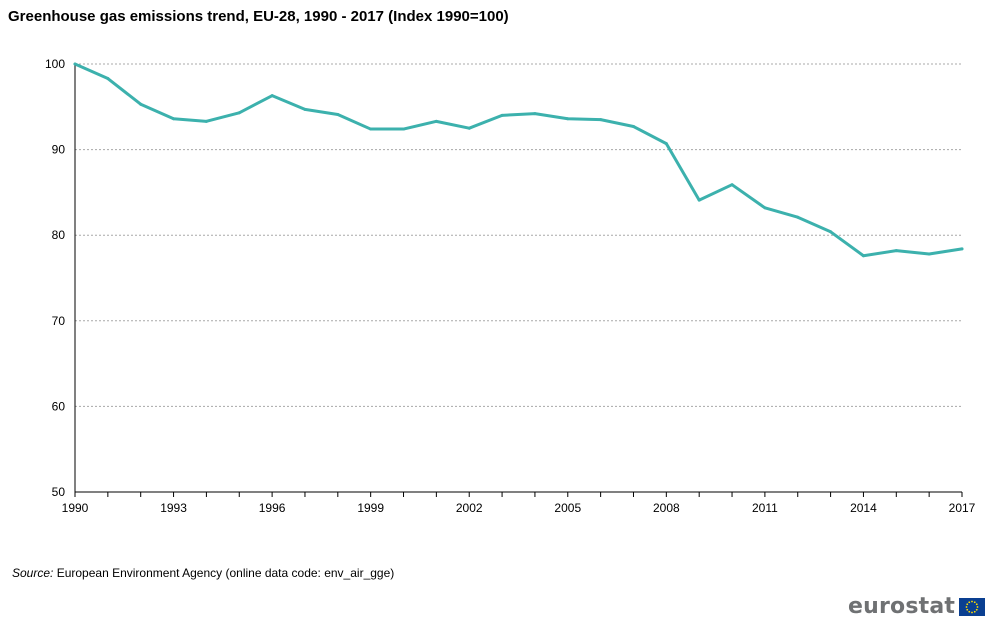 This screenshot has height=633, width=998. I want to click on eurostat-logo: eurostat, so click(917, 607).